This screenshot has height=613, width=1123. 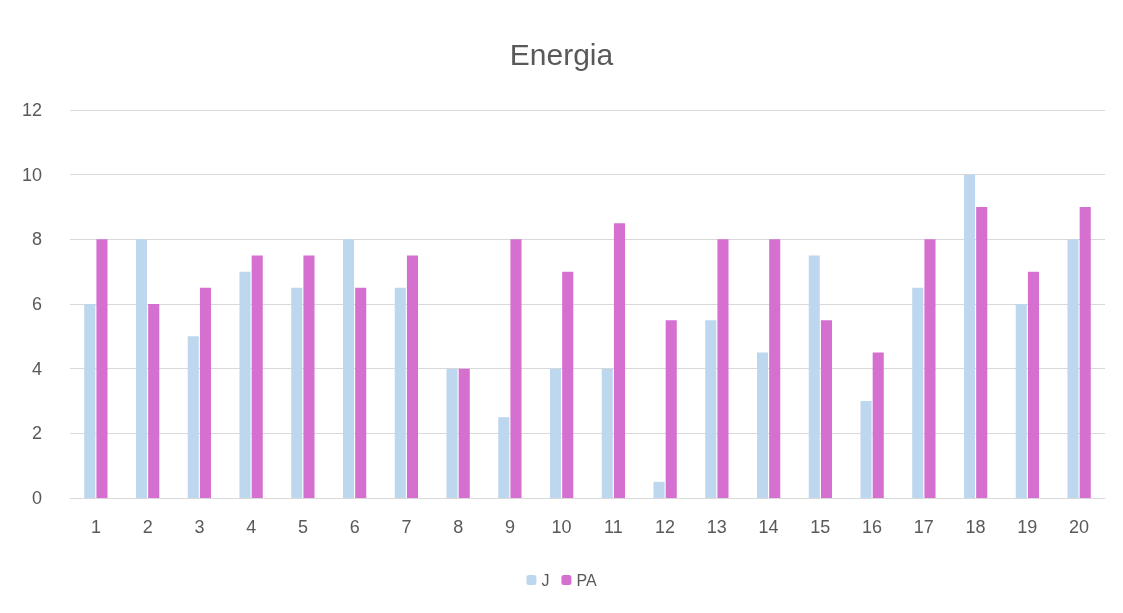 I want to click on x-tick-label: 16, so click(x=872, y=527).